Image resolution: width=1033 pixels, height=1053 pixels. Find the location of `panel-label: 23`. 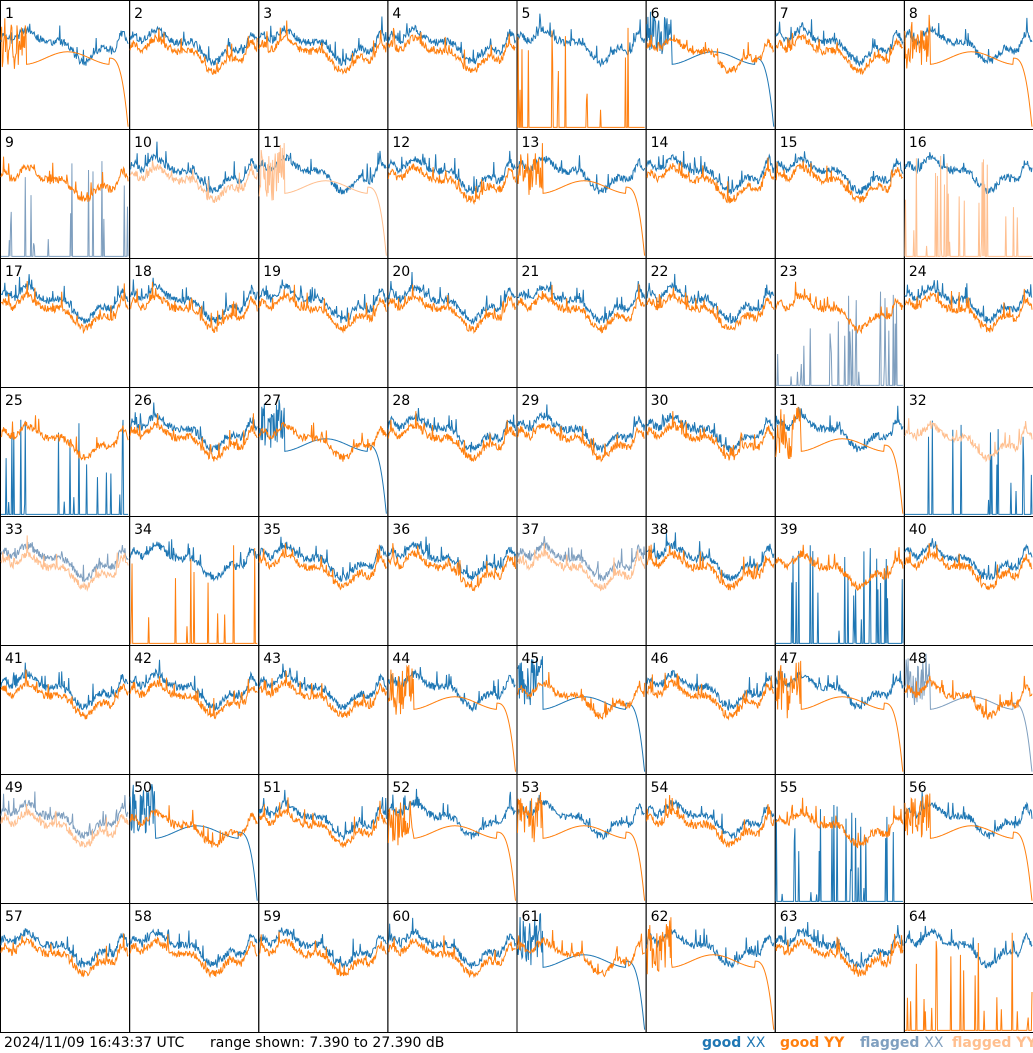

panel-label: 23 is located at coordinates (789, 272).